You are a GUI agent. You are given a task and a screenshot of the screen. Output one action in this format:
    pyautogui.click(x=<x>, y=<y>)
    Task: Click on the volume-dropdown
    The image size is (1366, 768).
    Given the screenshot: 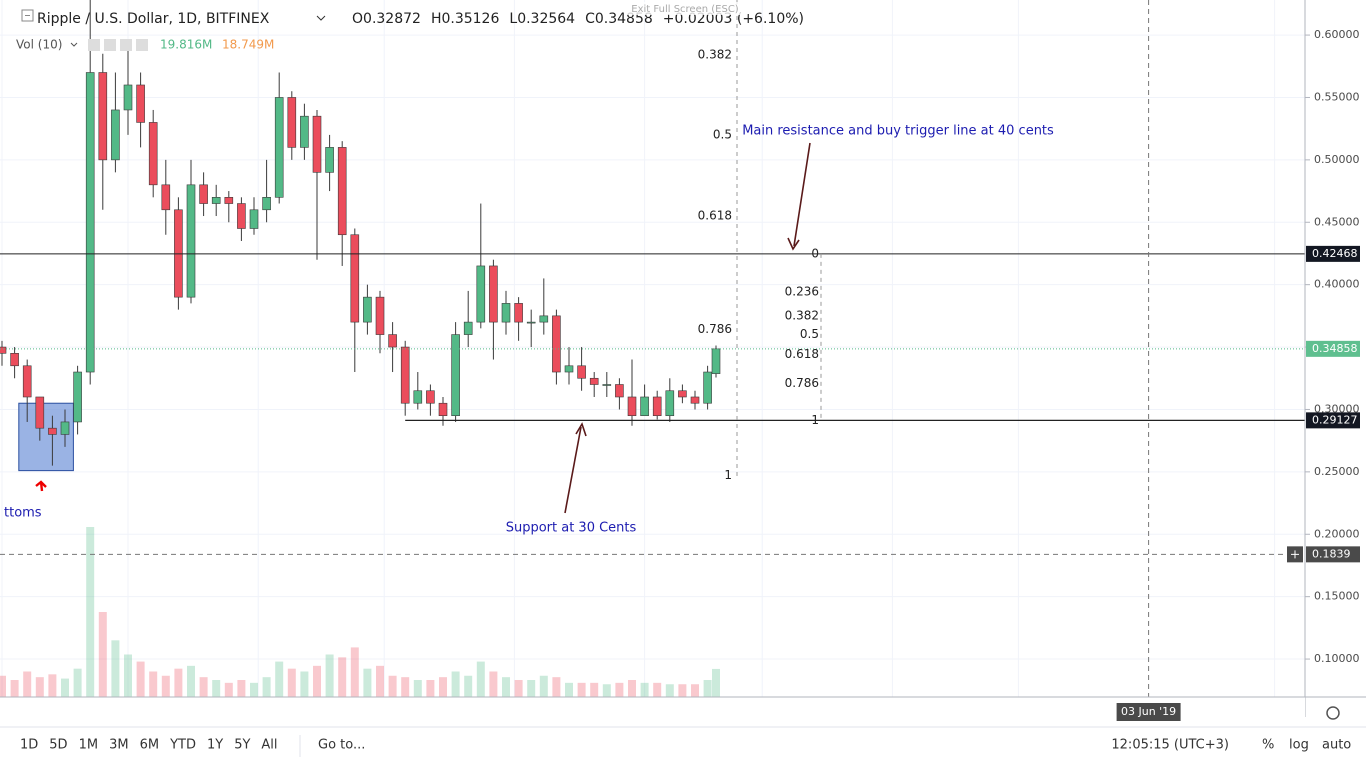 What is the action you would take?
    pyautogui.click(x=74, y=44)
    